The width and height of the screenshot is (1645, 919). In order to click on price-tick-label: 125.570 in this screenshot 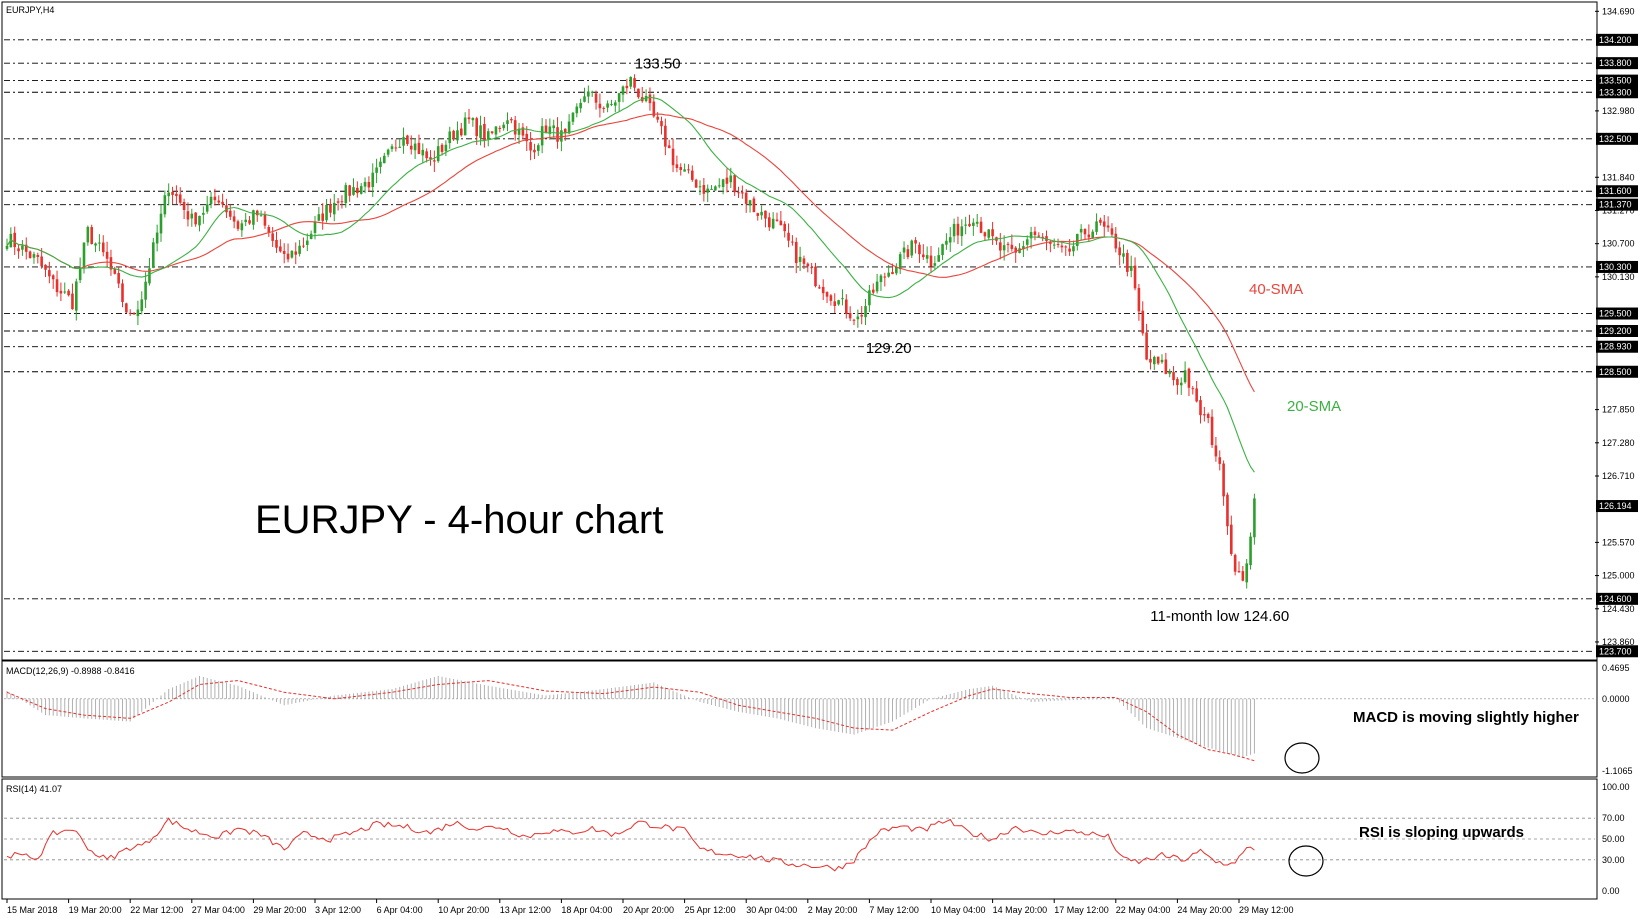, I will do `click(1618, 542)`.